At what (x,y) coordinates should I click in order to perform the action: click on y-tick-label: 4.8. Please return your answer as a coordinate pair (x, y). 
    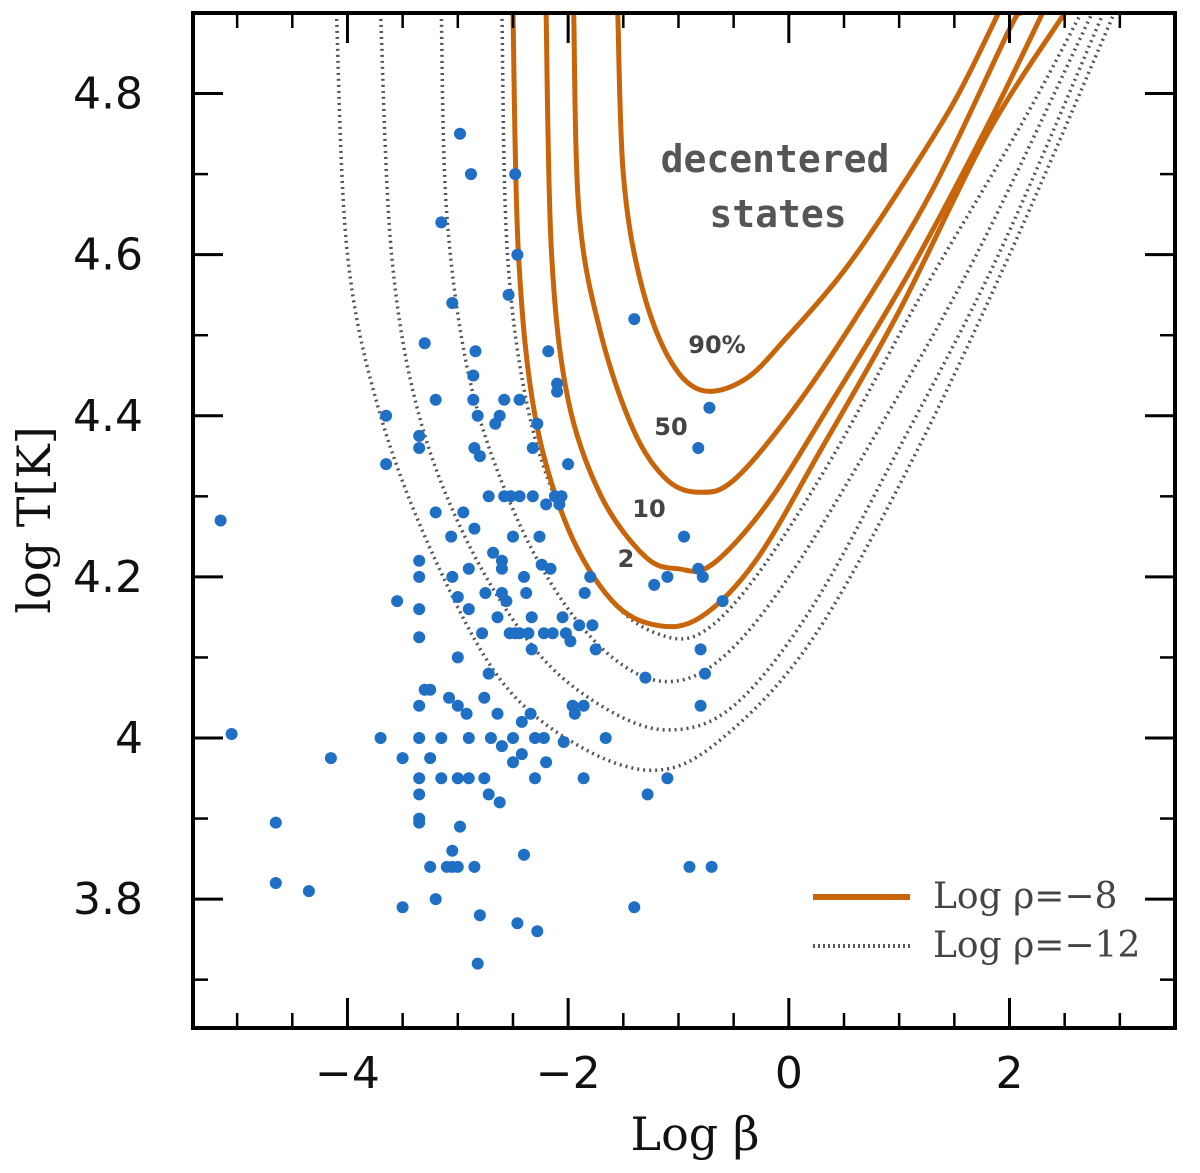
    Looking at the image, I should click on (108, 94).